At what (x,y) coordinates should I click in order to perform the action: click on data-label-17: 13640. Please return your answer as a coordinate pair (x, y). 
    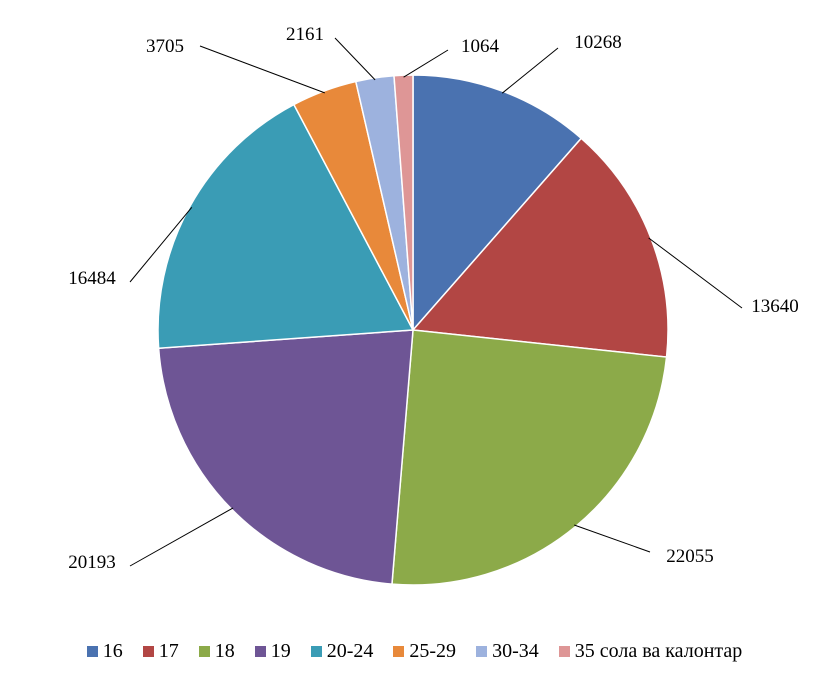
    Looking at the image, I should click on (775, 306).